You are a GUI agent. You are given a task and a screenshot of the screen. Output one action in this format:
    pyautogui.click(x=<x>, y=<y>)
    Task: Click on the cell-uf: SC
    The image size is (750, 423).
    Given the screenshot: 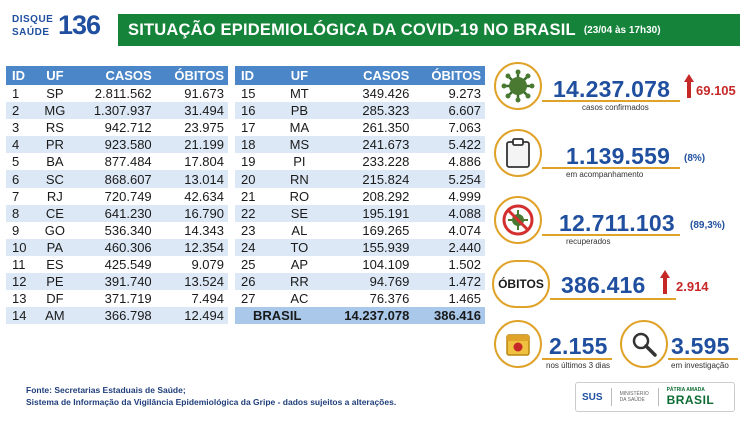 What is the action you would take?
    pyautogui.click(x=55, y=179)
    